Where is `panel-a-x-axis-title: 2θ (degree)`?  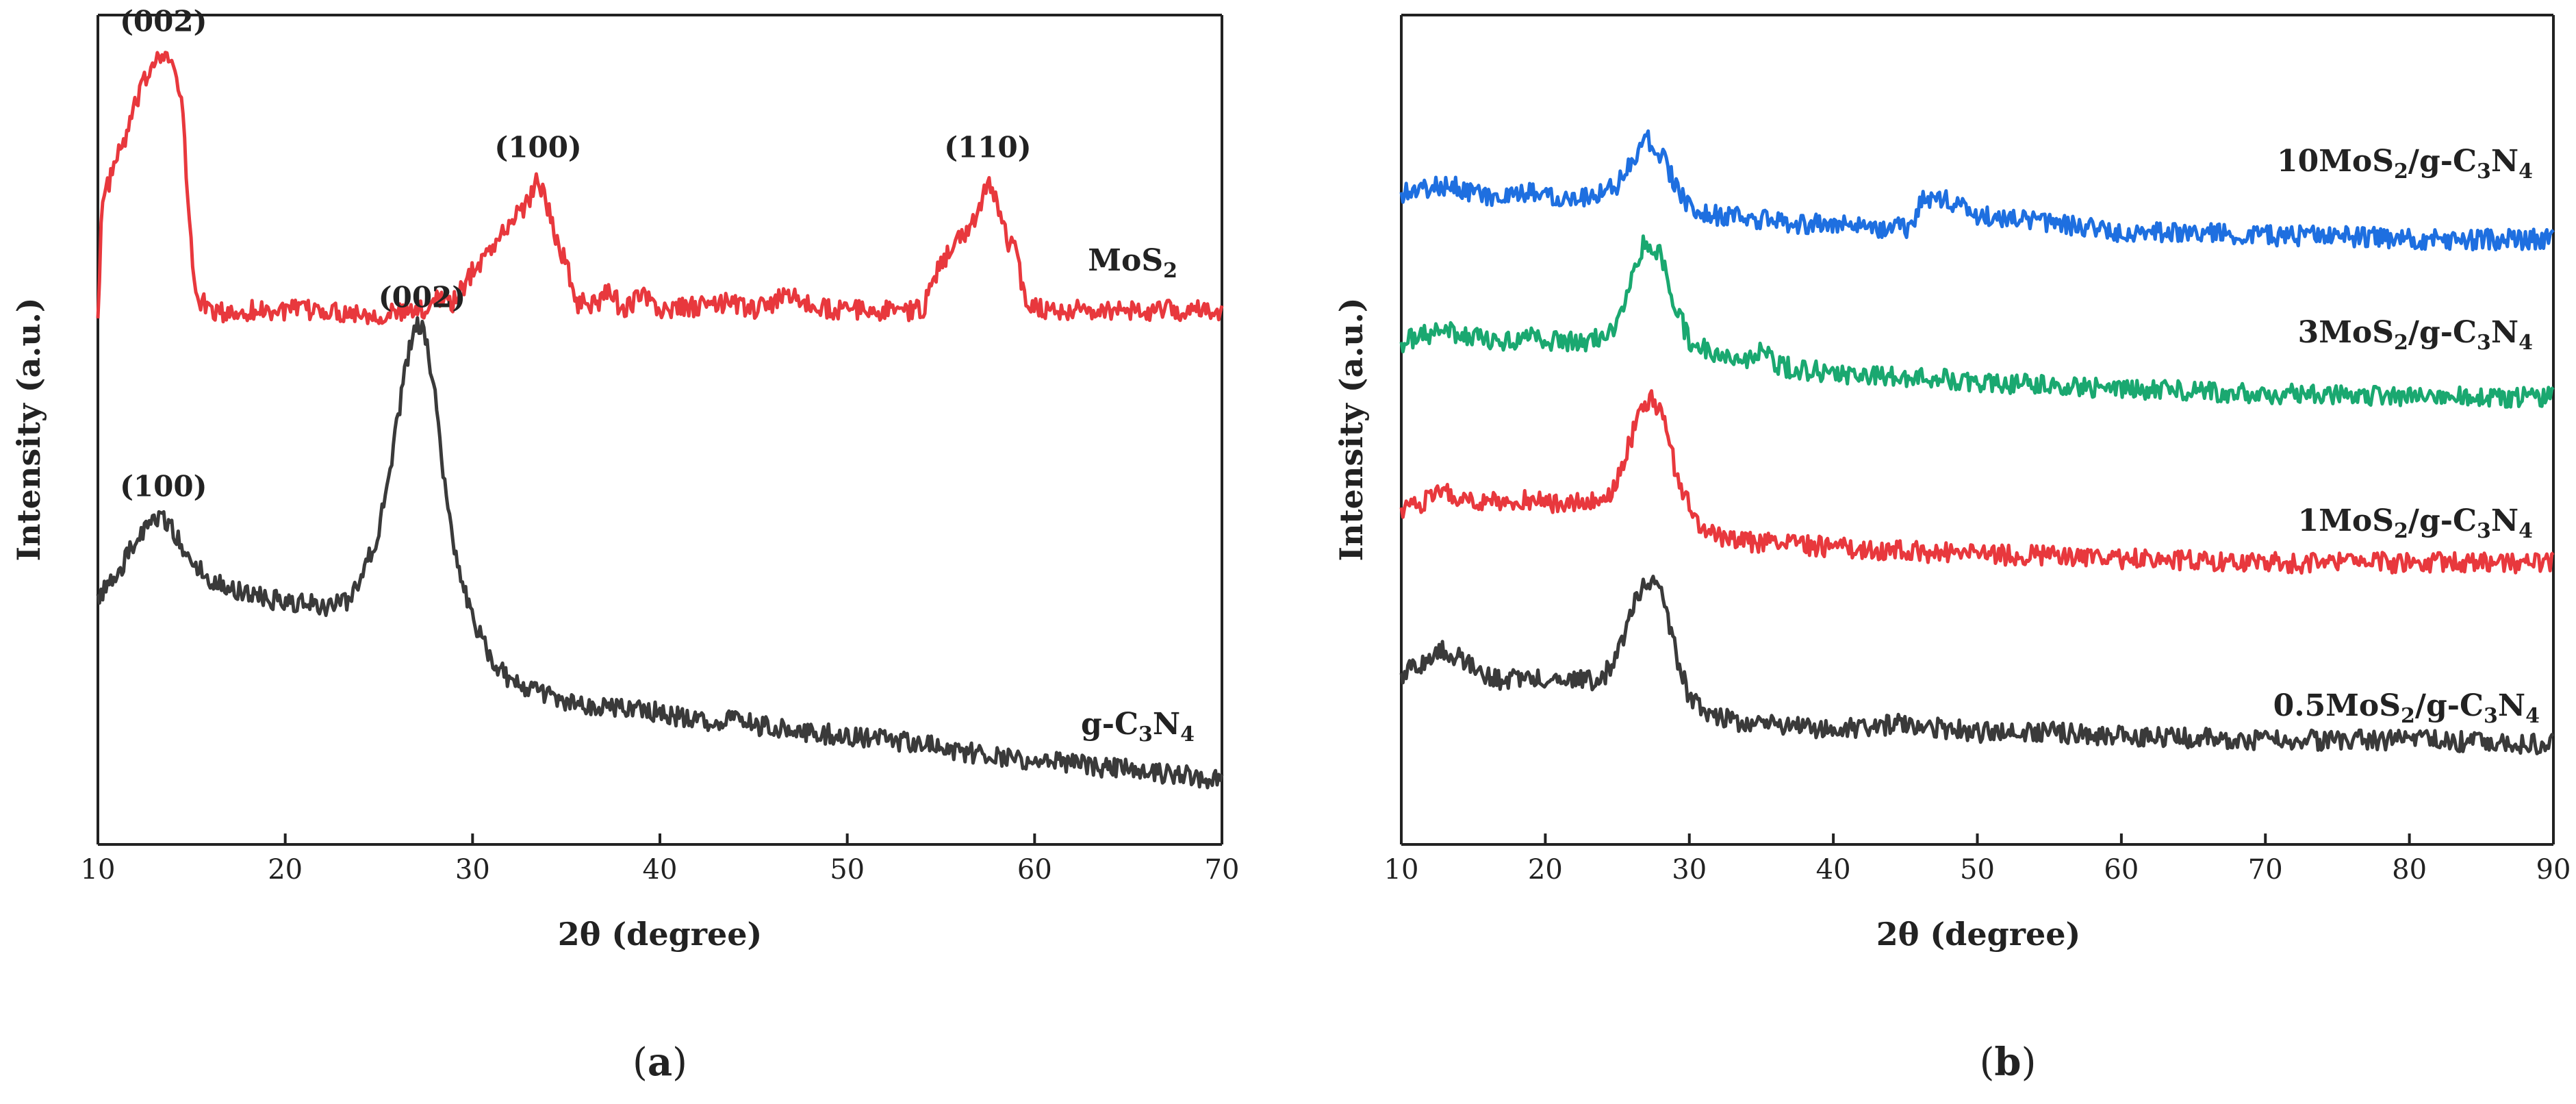 panel-a-x-axis-title: 2θ (degree) is located at coordinates (660, 935).